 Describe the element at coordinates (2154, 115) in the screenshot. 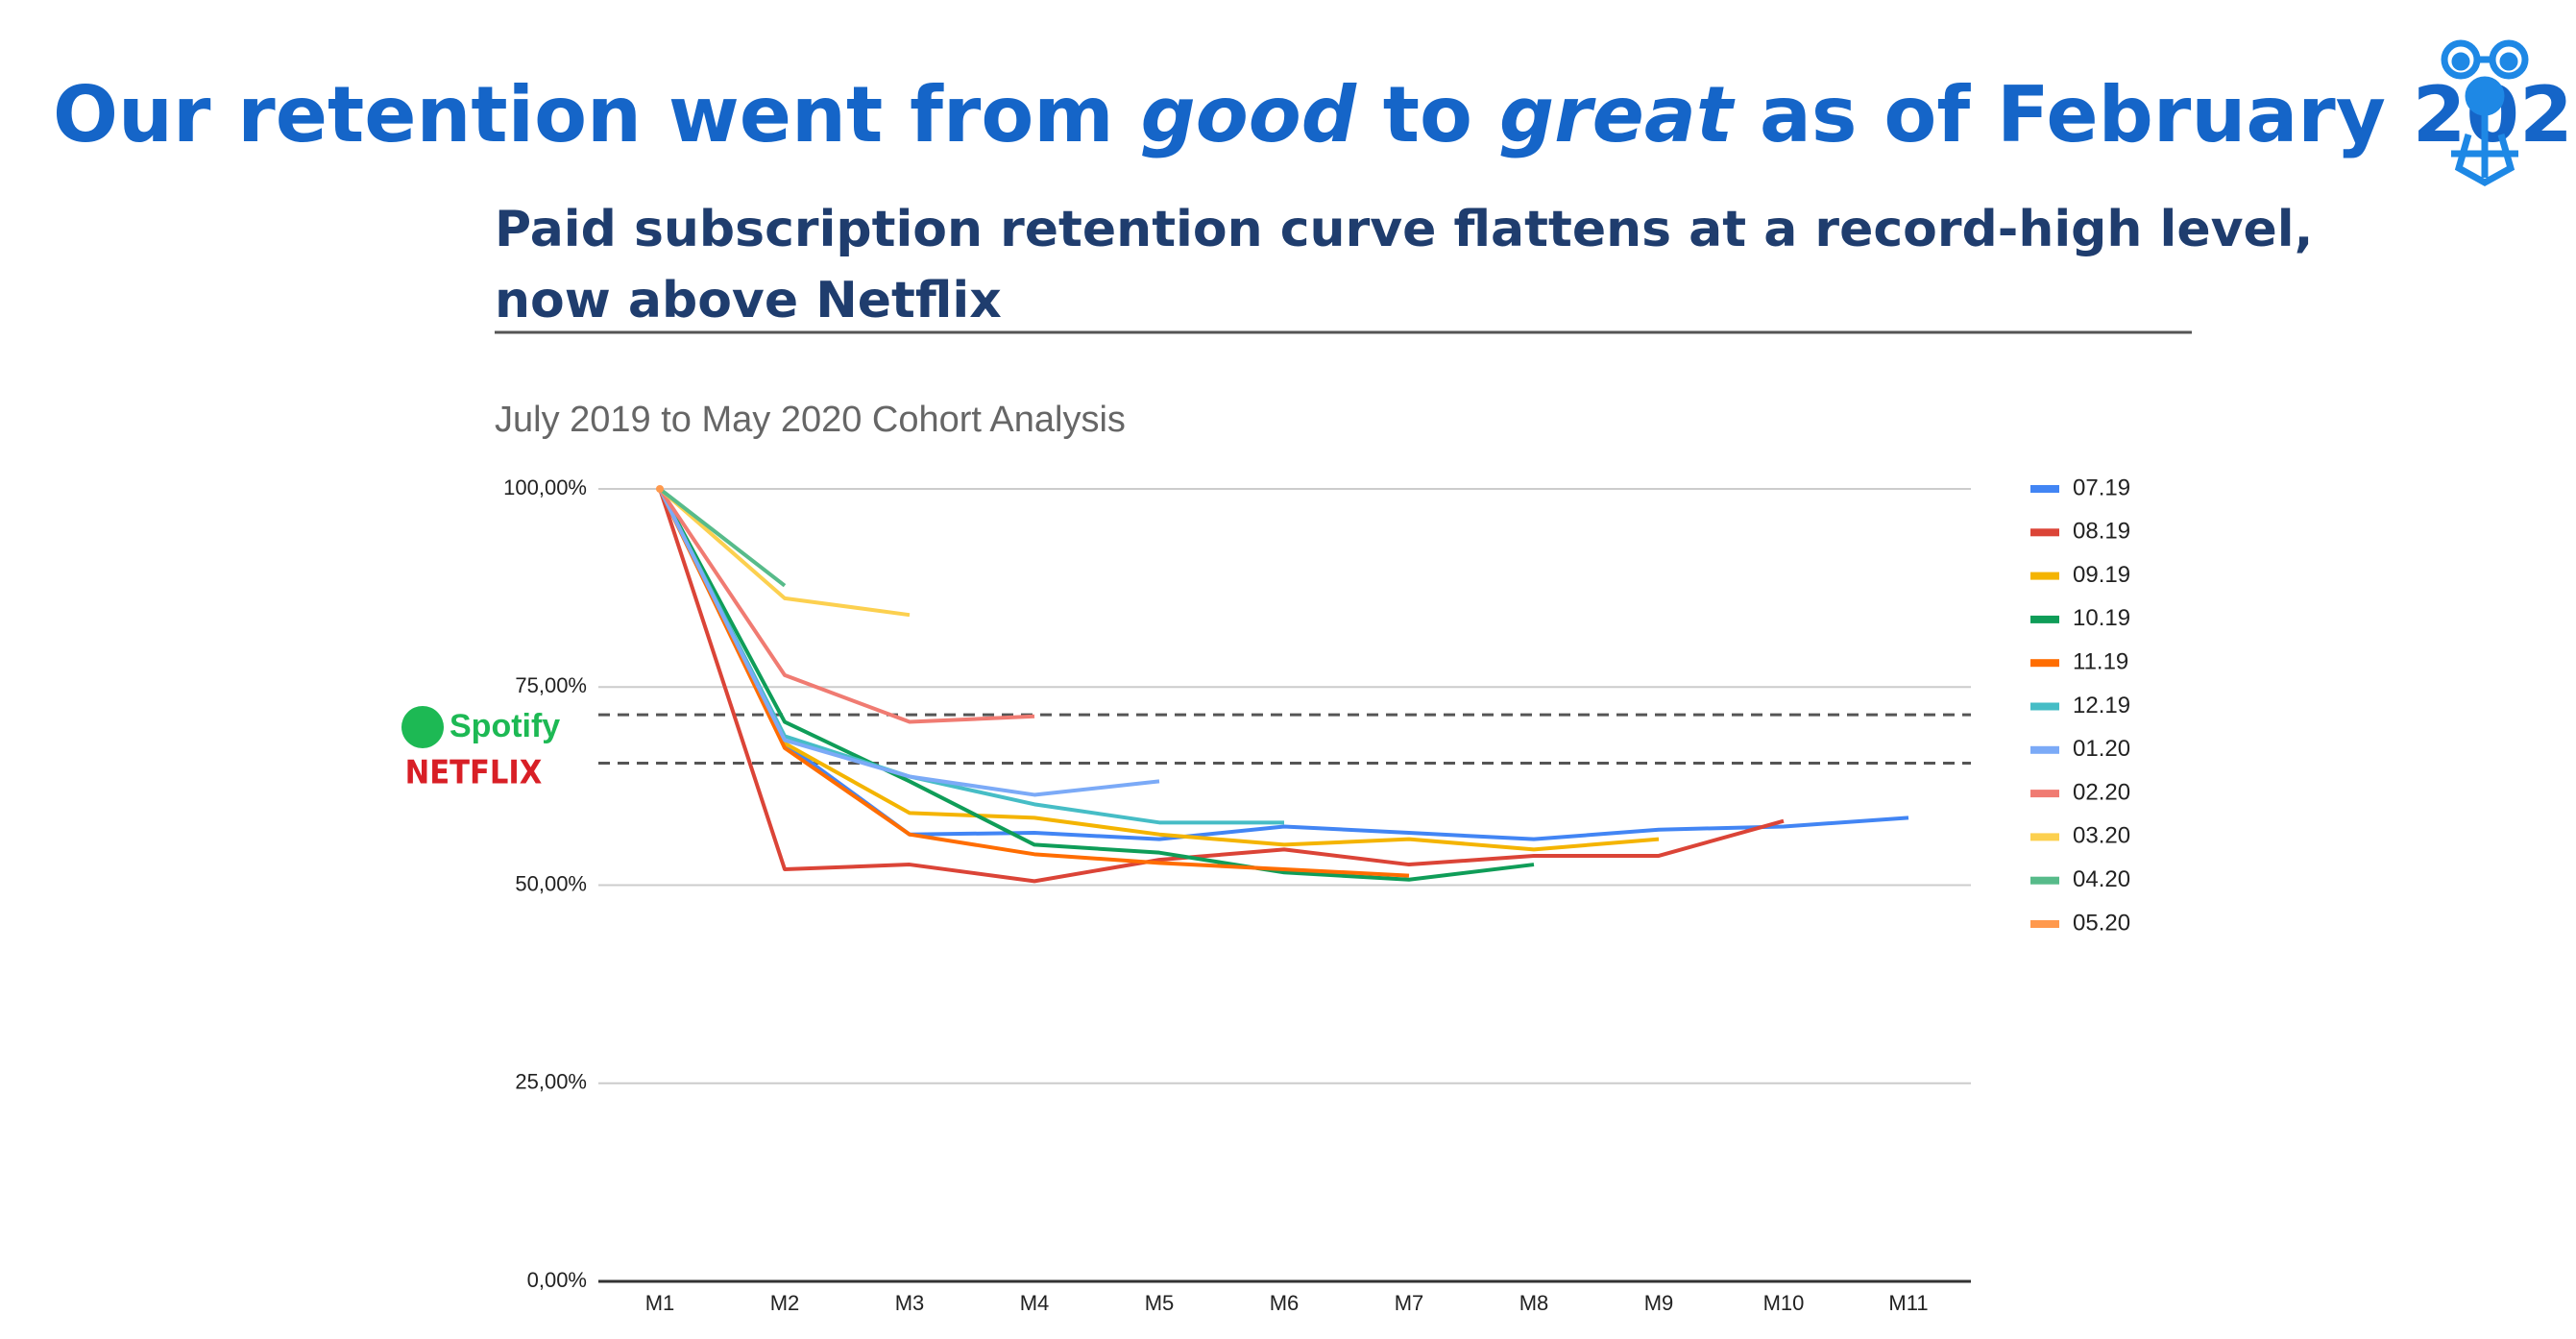

I see `title-part: as of February 2020` at that location.